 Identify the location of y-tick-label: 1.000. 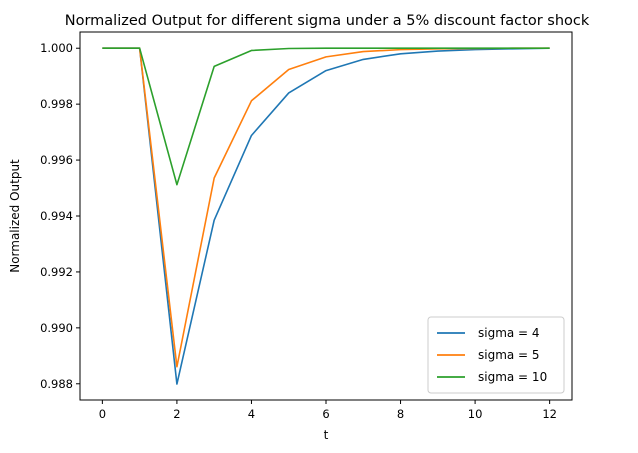
(56, 48).